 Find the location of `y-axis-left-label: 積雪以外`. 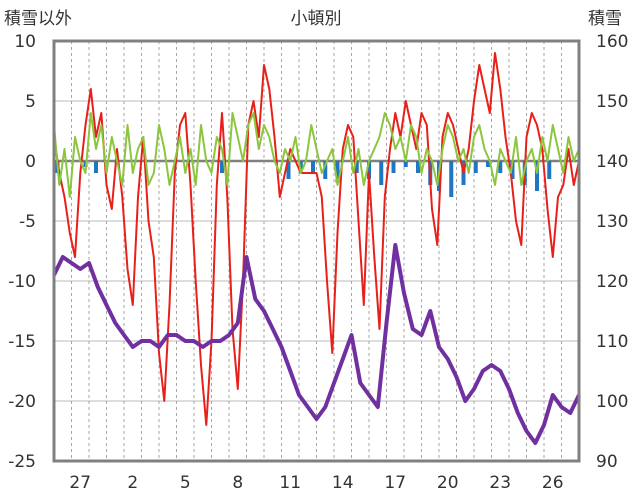

y-axis-left-label: 積雪以外 is located at coordinates (38, 19).